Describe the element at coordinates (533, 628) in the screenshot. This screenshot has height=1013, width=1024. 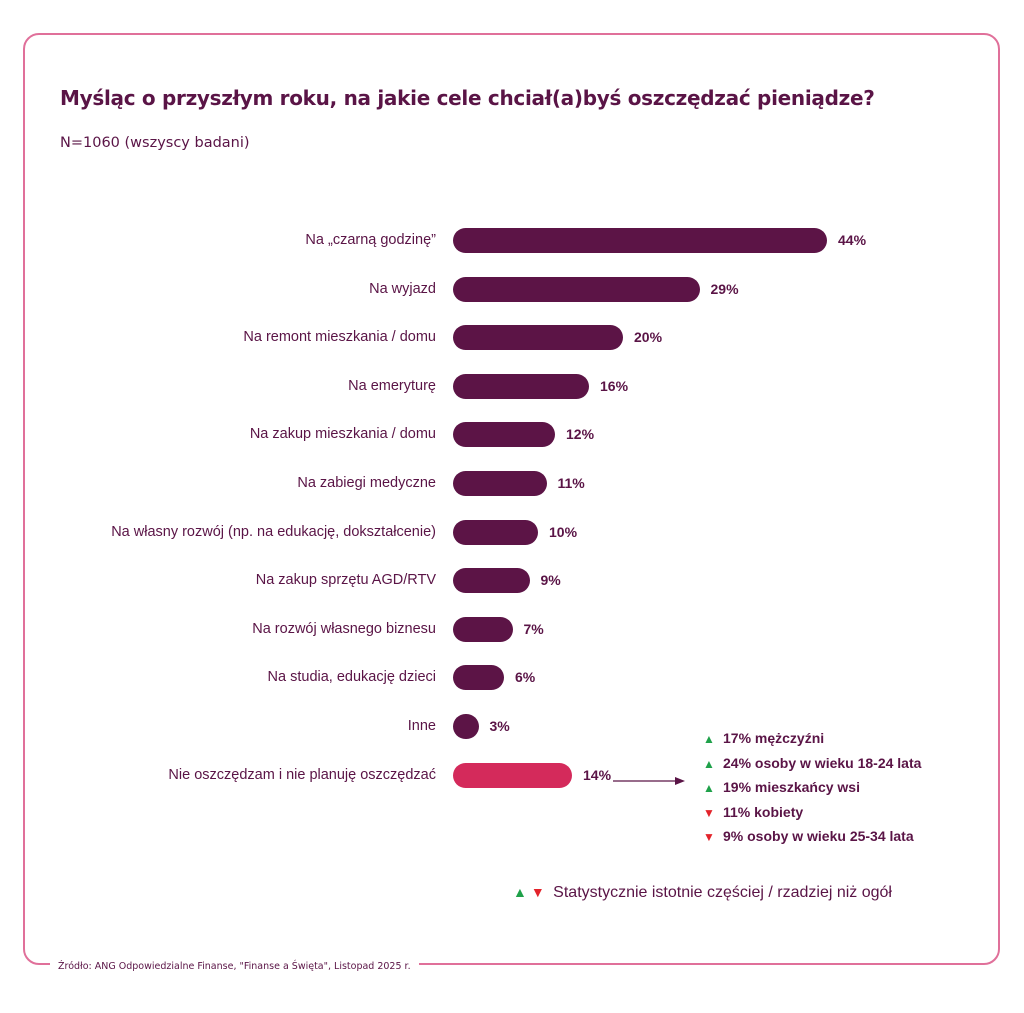
I see `value-label: 7%` at that location.